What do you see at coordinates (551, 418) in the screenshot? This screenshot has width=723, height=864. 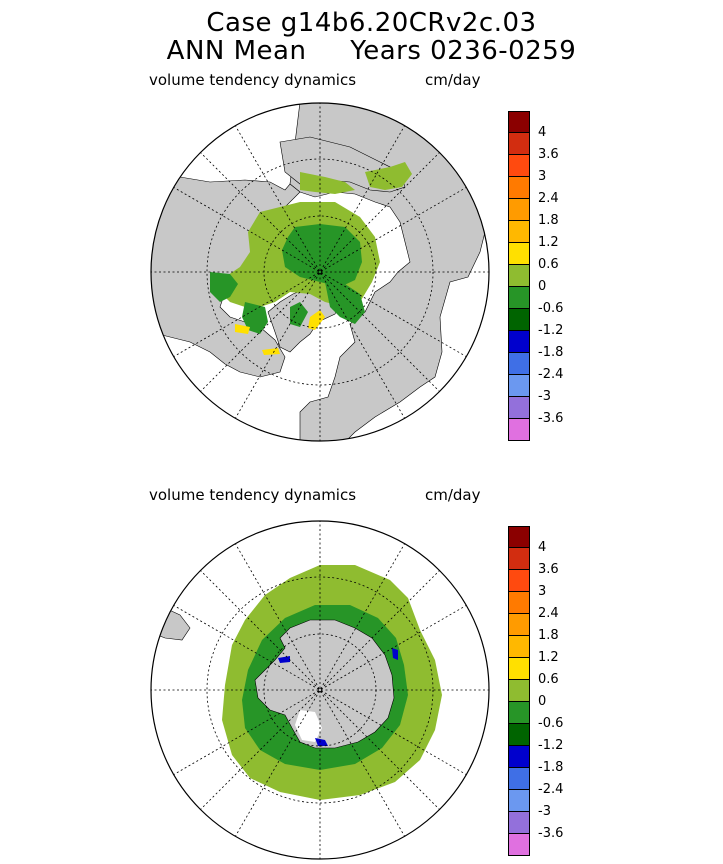 I see `colorbar-north-tick-label: -3.6` at bounding box center [551, 418].